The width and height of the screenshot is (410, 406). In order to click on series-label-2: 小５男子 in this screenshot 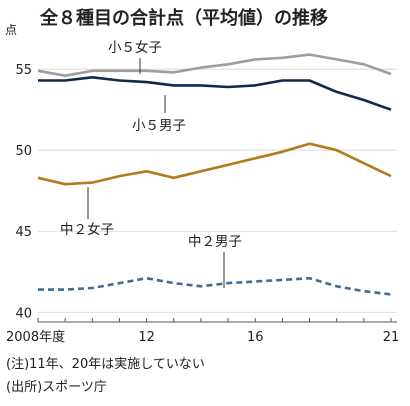, I will do `click(159, 126)`.